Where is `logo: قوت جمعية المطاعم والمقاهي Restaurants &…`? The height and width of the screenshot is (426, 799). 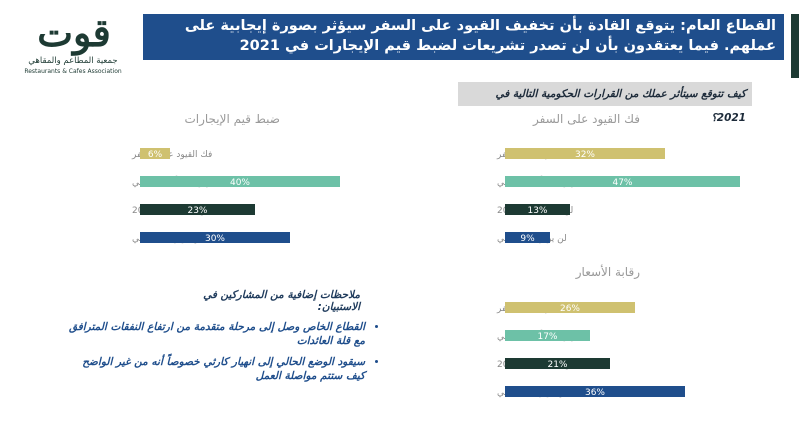
logo: قوت جمعية المطاعم والمقاهي Restaurants &… is located at coordinates (73, 45).